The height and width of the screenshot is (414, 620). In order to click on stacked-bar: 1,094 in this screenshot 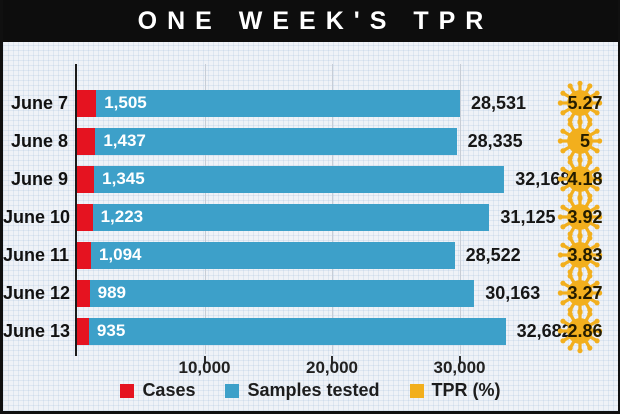, I will do `click(266, 255)`.